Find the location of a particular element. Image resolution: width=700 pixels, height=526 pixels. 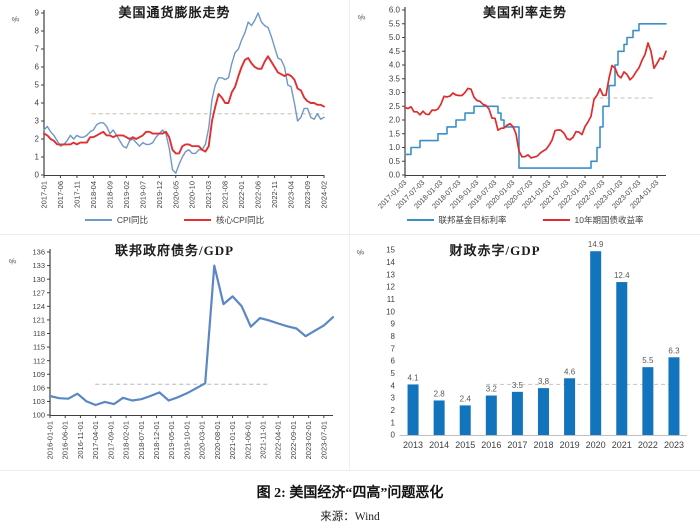

svg-text: 2016 is located at coordinates (491, 445).